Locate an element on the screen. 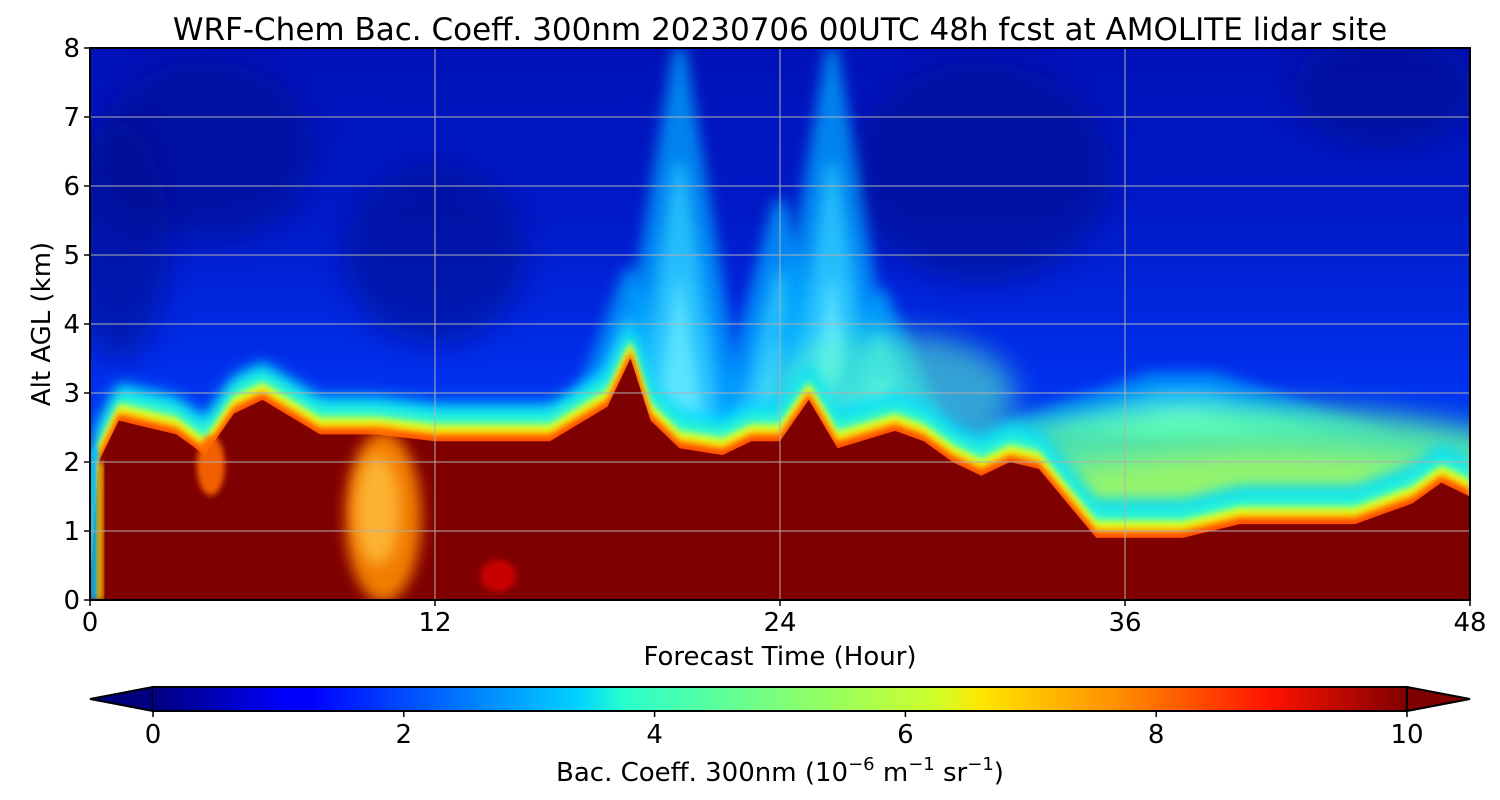  y-tick-label: 8 is located at coordinates (71, 49).